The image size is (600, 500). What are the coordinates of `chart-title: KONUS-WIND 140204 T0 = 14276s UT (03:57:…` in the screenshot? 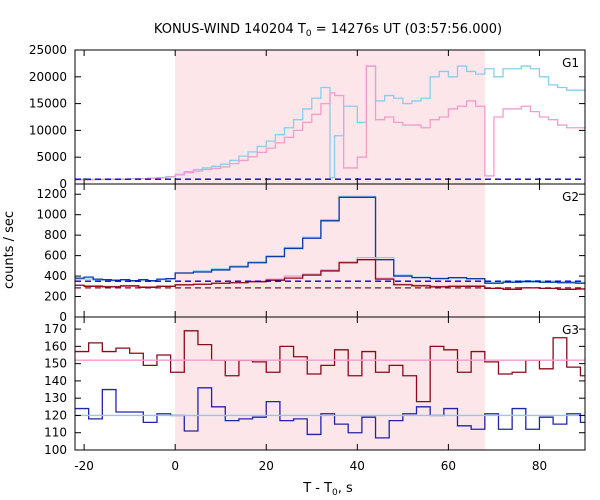 It's located at (328, 30).